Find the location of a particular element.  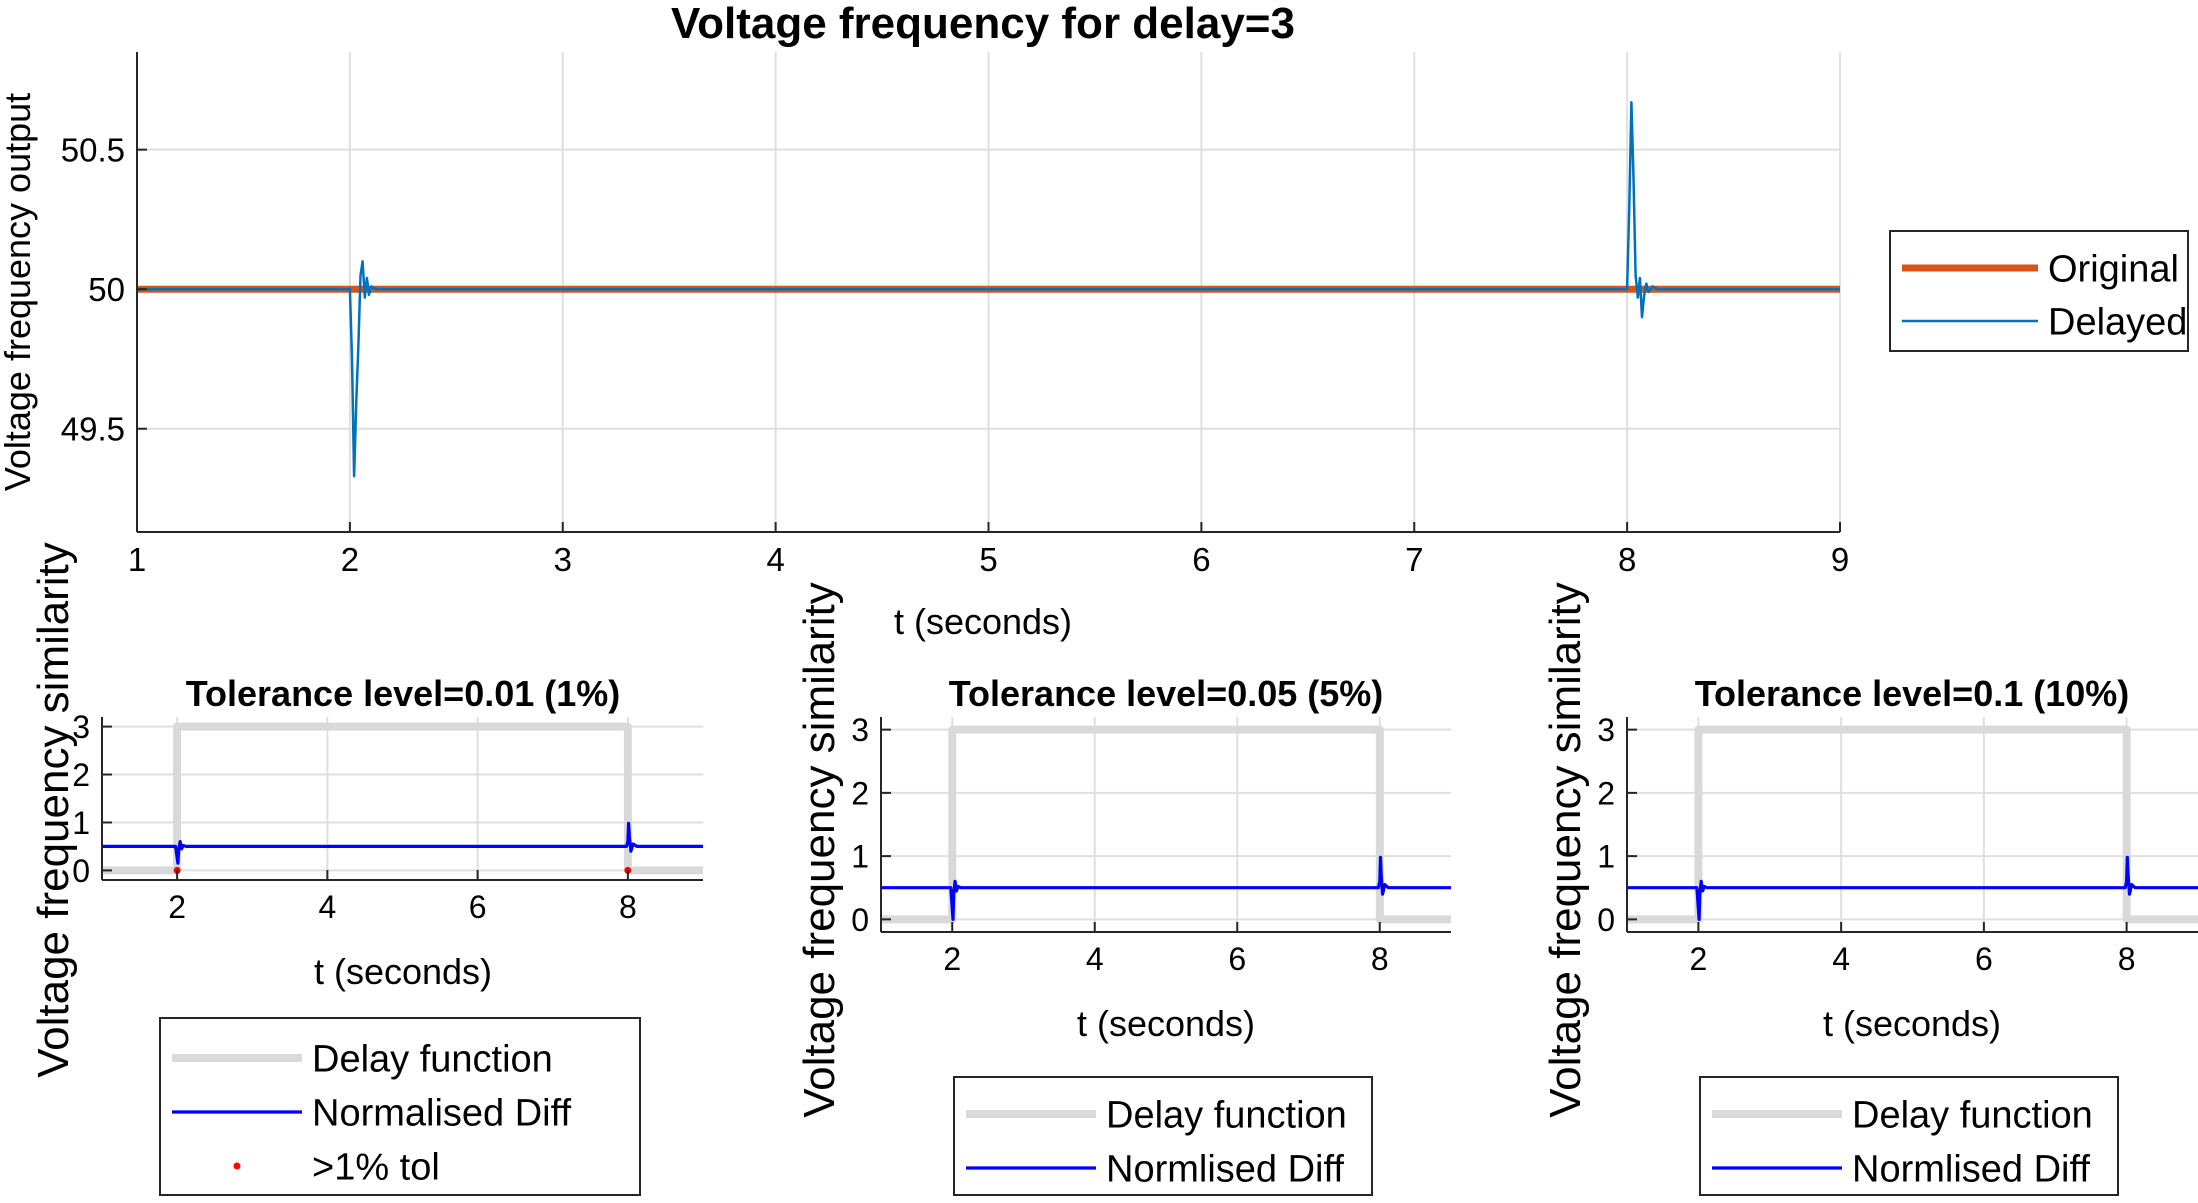

legend: Delay function Normalised Diff >1% tol is located at coordinates (400, 1106).